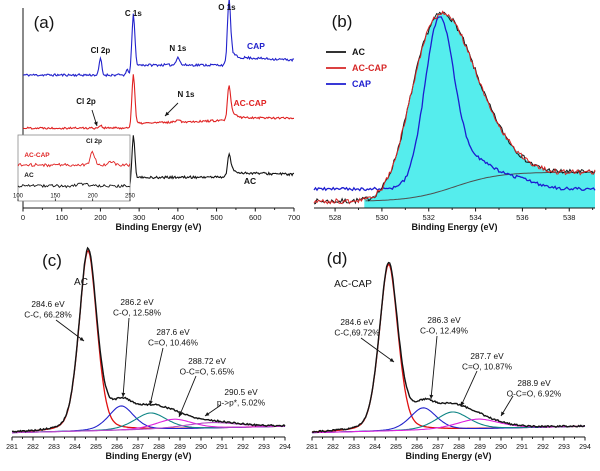  I want to click on survey-trace-cap, so click(158, 39).